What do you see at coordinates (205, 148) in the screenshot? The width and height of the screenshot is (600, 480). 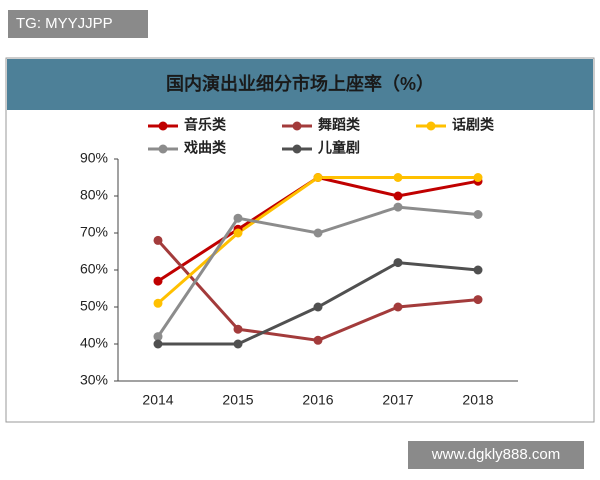 I see `legend-label: 戏曲类` at bounding box center [205, 148].